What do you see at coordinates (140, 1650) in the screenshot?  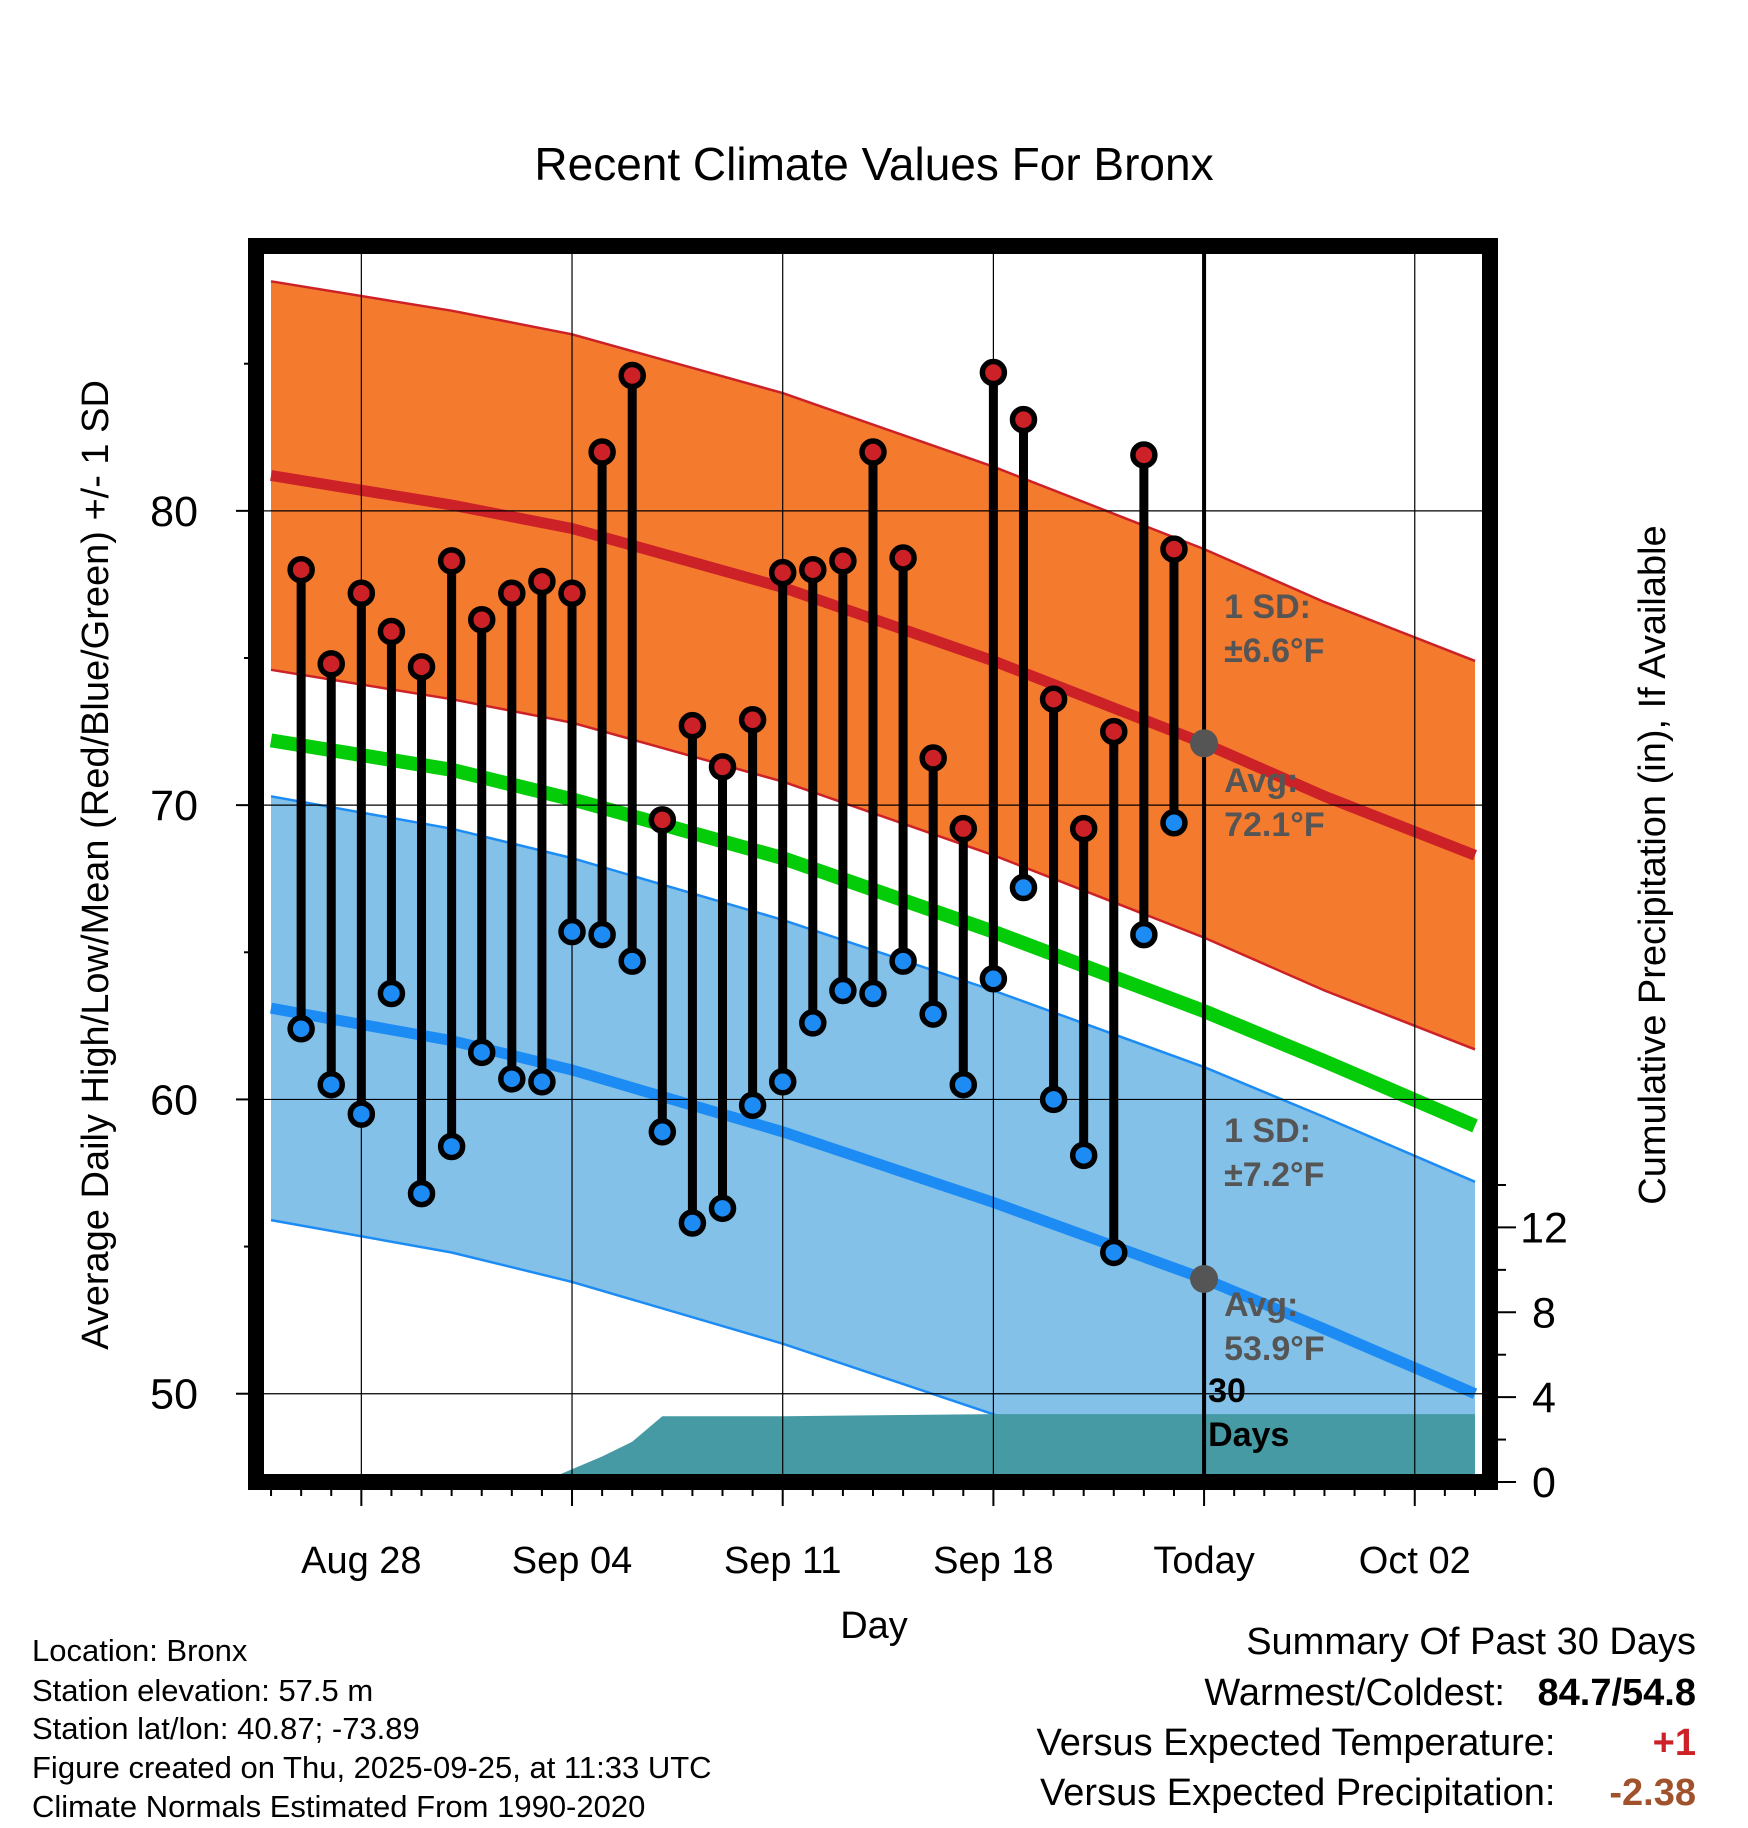 I see `footer-location: Location: Bronx` at bounding box center [140, 1650].